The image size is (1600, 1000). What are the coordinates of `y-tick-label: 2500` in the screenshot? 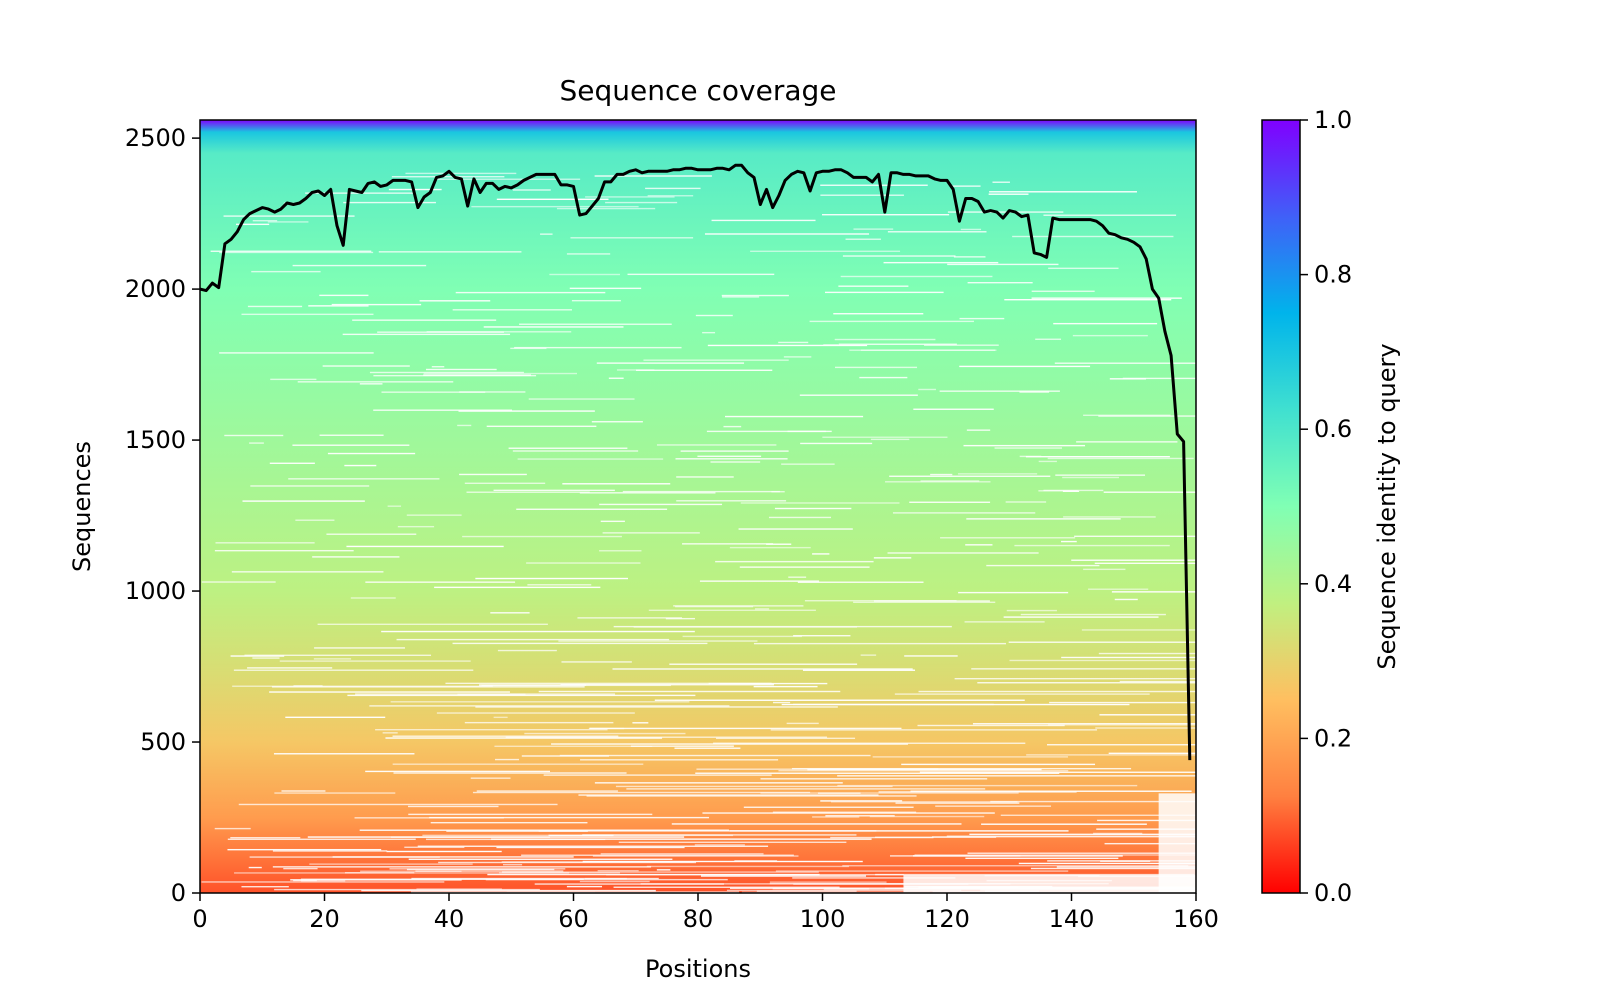 It's located at (155, 138).